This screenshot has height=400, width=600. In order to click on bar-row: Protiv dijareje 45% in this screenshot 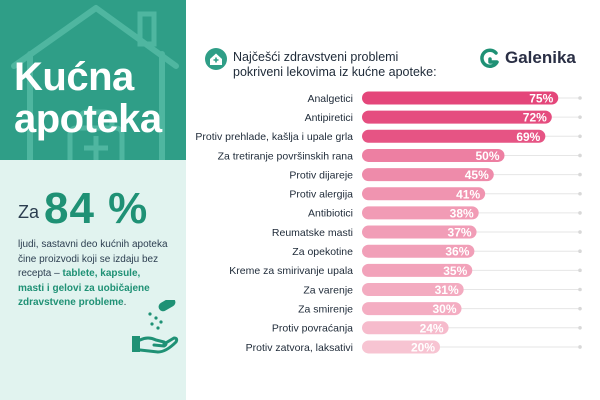, I will do `click(435, 175)`.